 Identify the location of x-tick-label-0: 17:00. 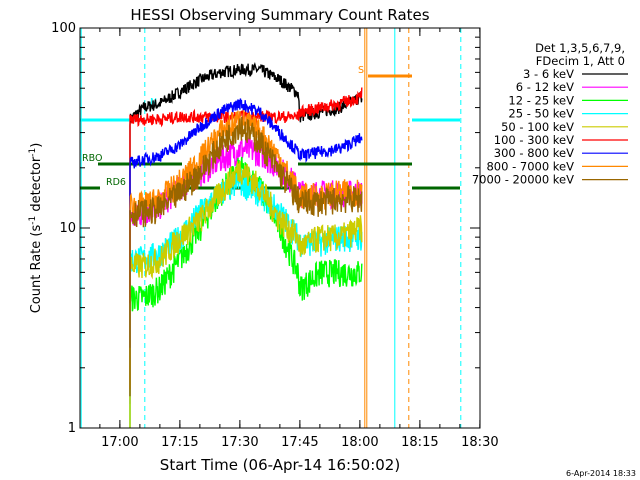
(119, 442).